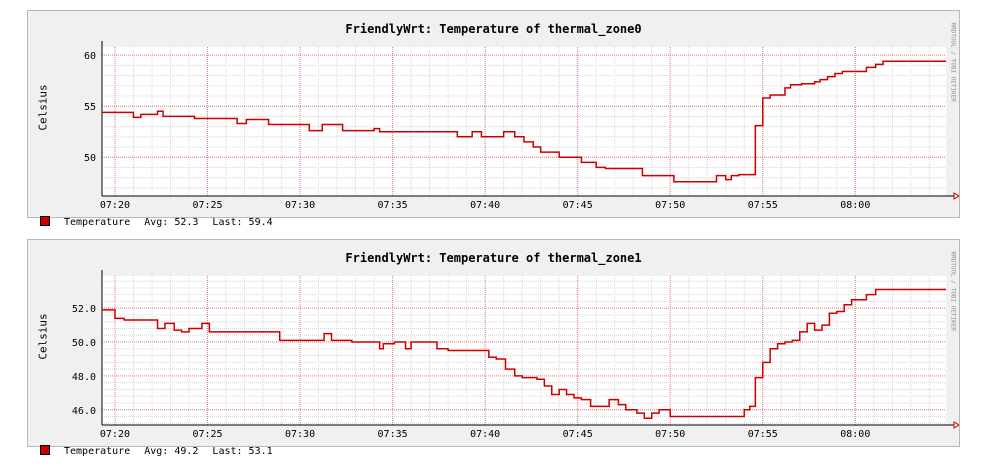 The image size is (982, 476). I want to click on legend-avg: Avg: 49.2, so click(171, 451).